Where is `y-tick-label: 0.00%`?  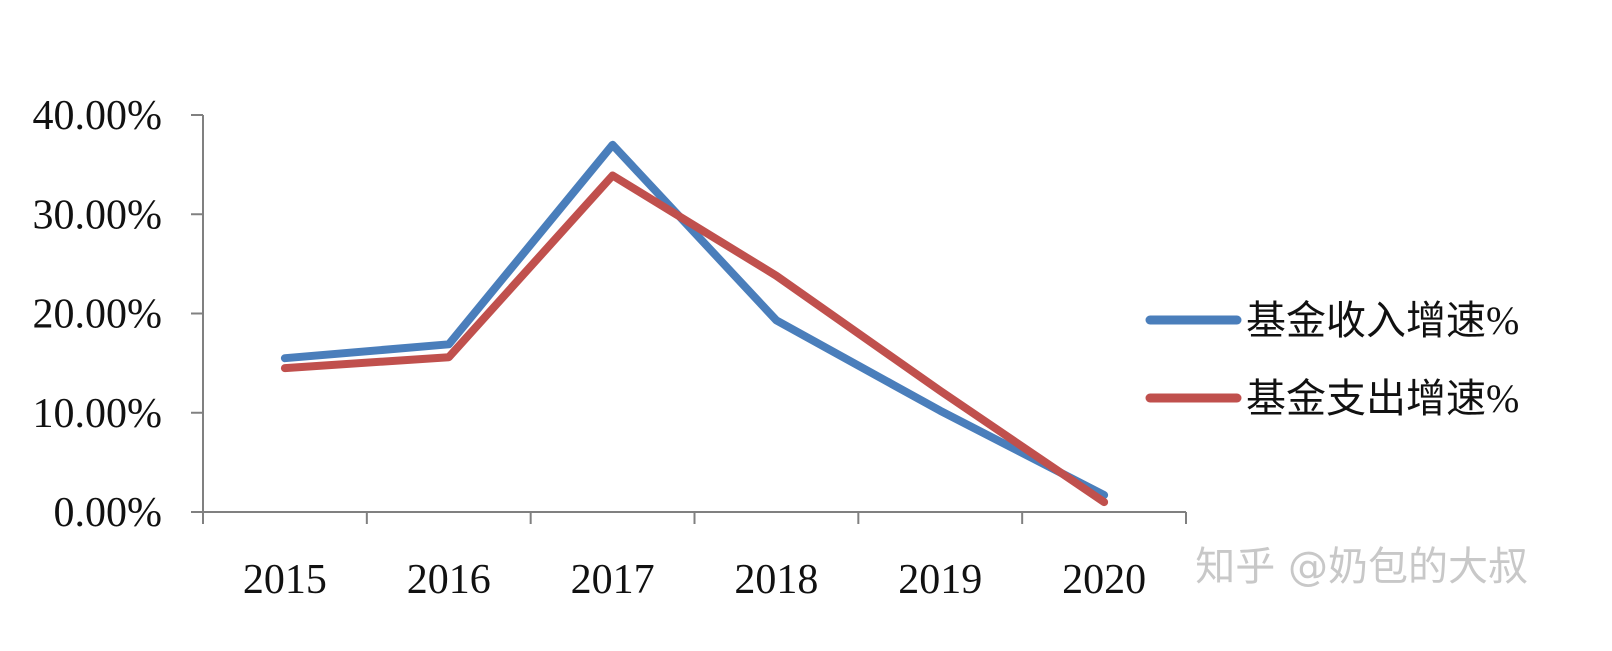 y-tick-label: 0.00% is located at coordinates (108, 513).